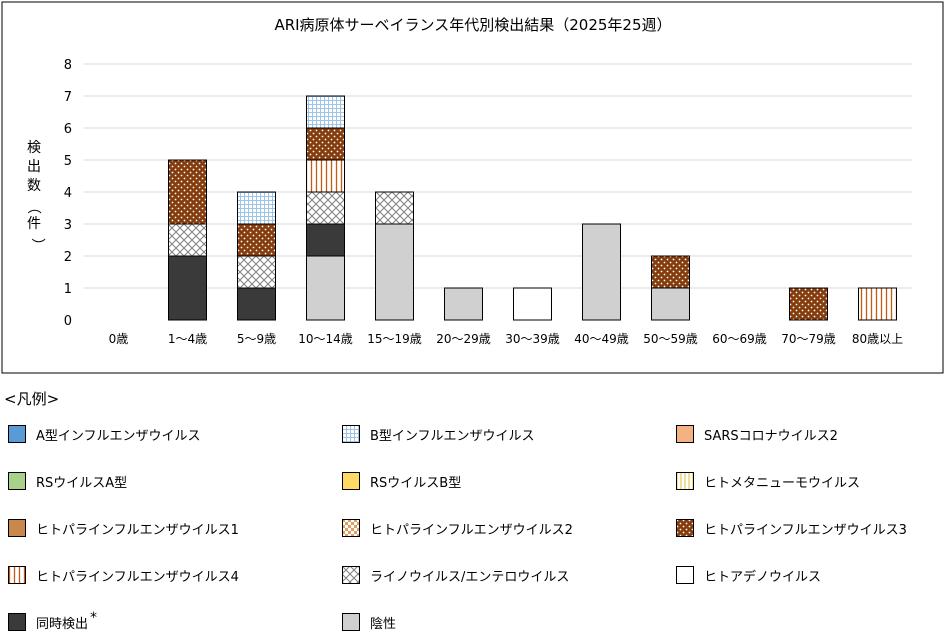 This screenshot has height=633, width=946. What do you see at coordinates (68, 129) in the screenshot?
I see `y-tick-label: 6` at bounding box center [68, 129].